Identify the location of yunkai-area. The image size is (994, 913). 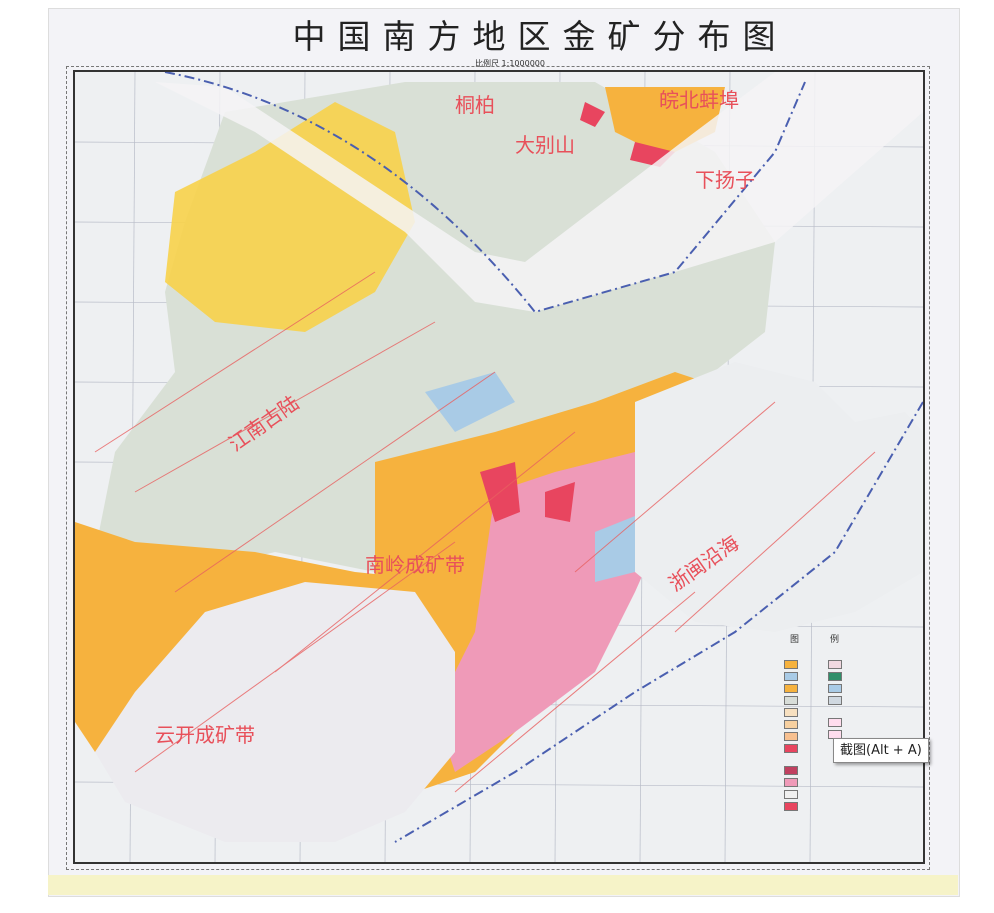
(275, 712).